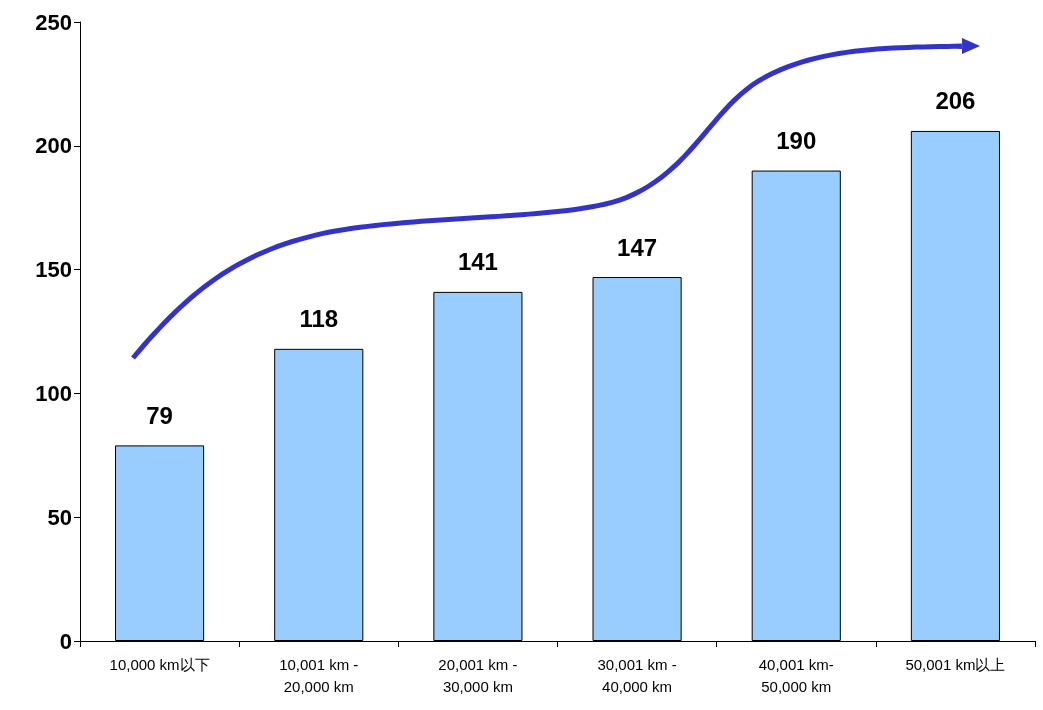 This screenshot has height=710, width=1043. Describe the element at coordinates (477, 262) in the screenshot. I see `data-label: 141` at that location.